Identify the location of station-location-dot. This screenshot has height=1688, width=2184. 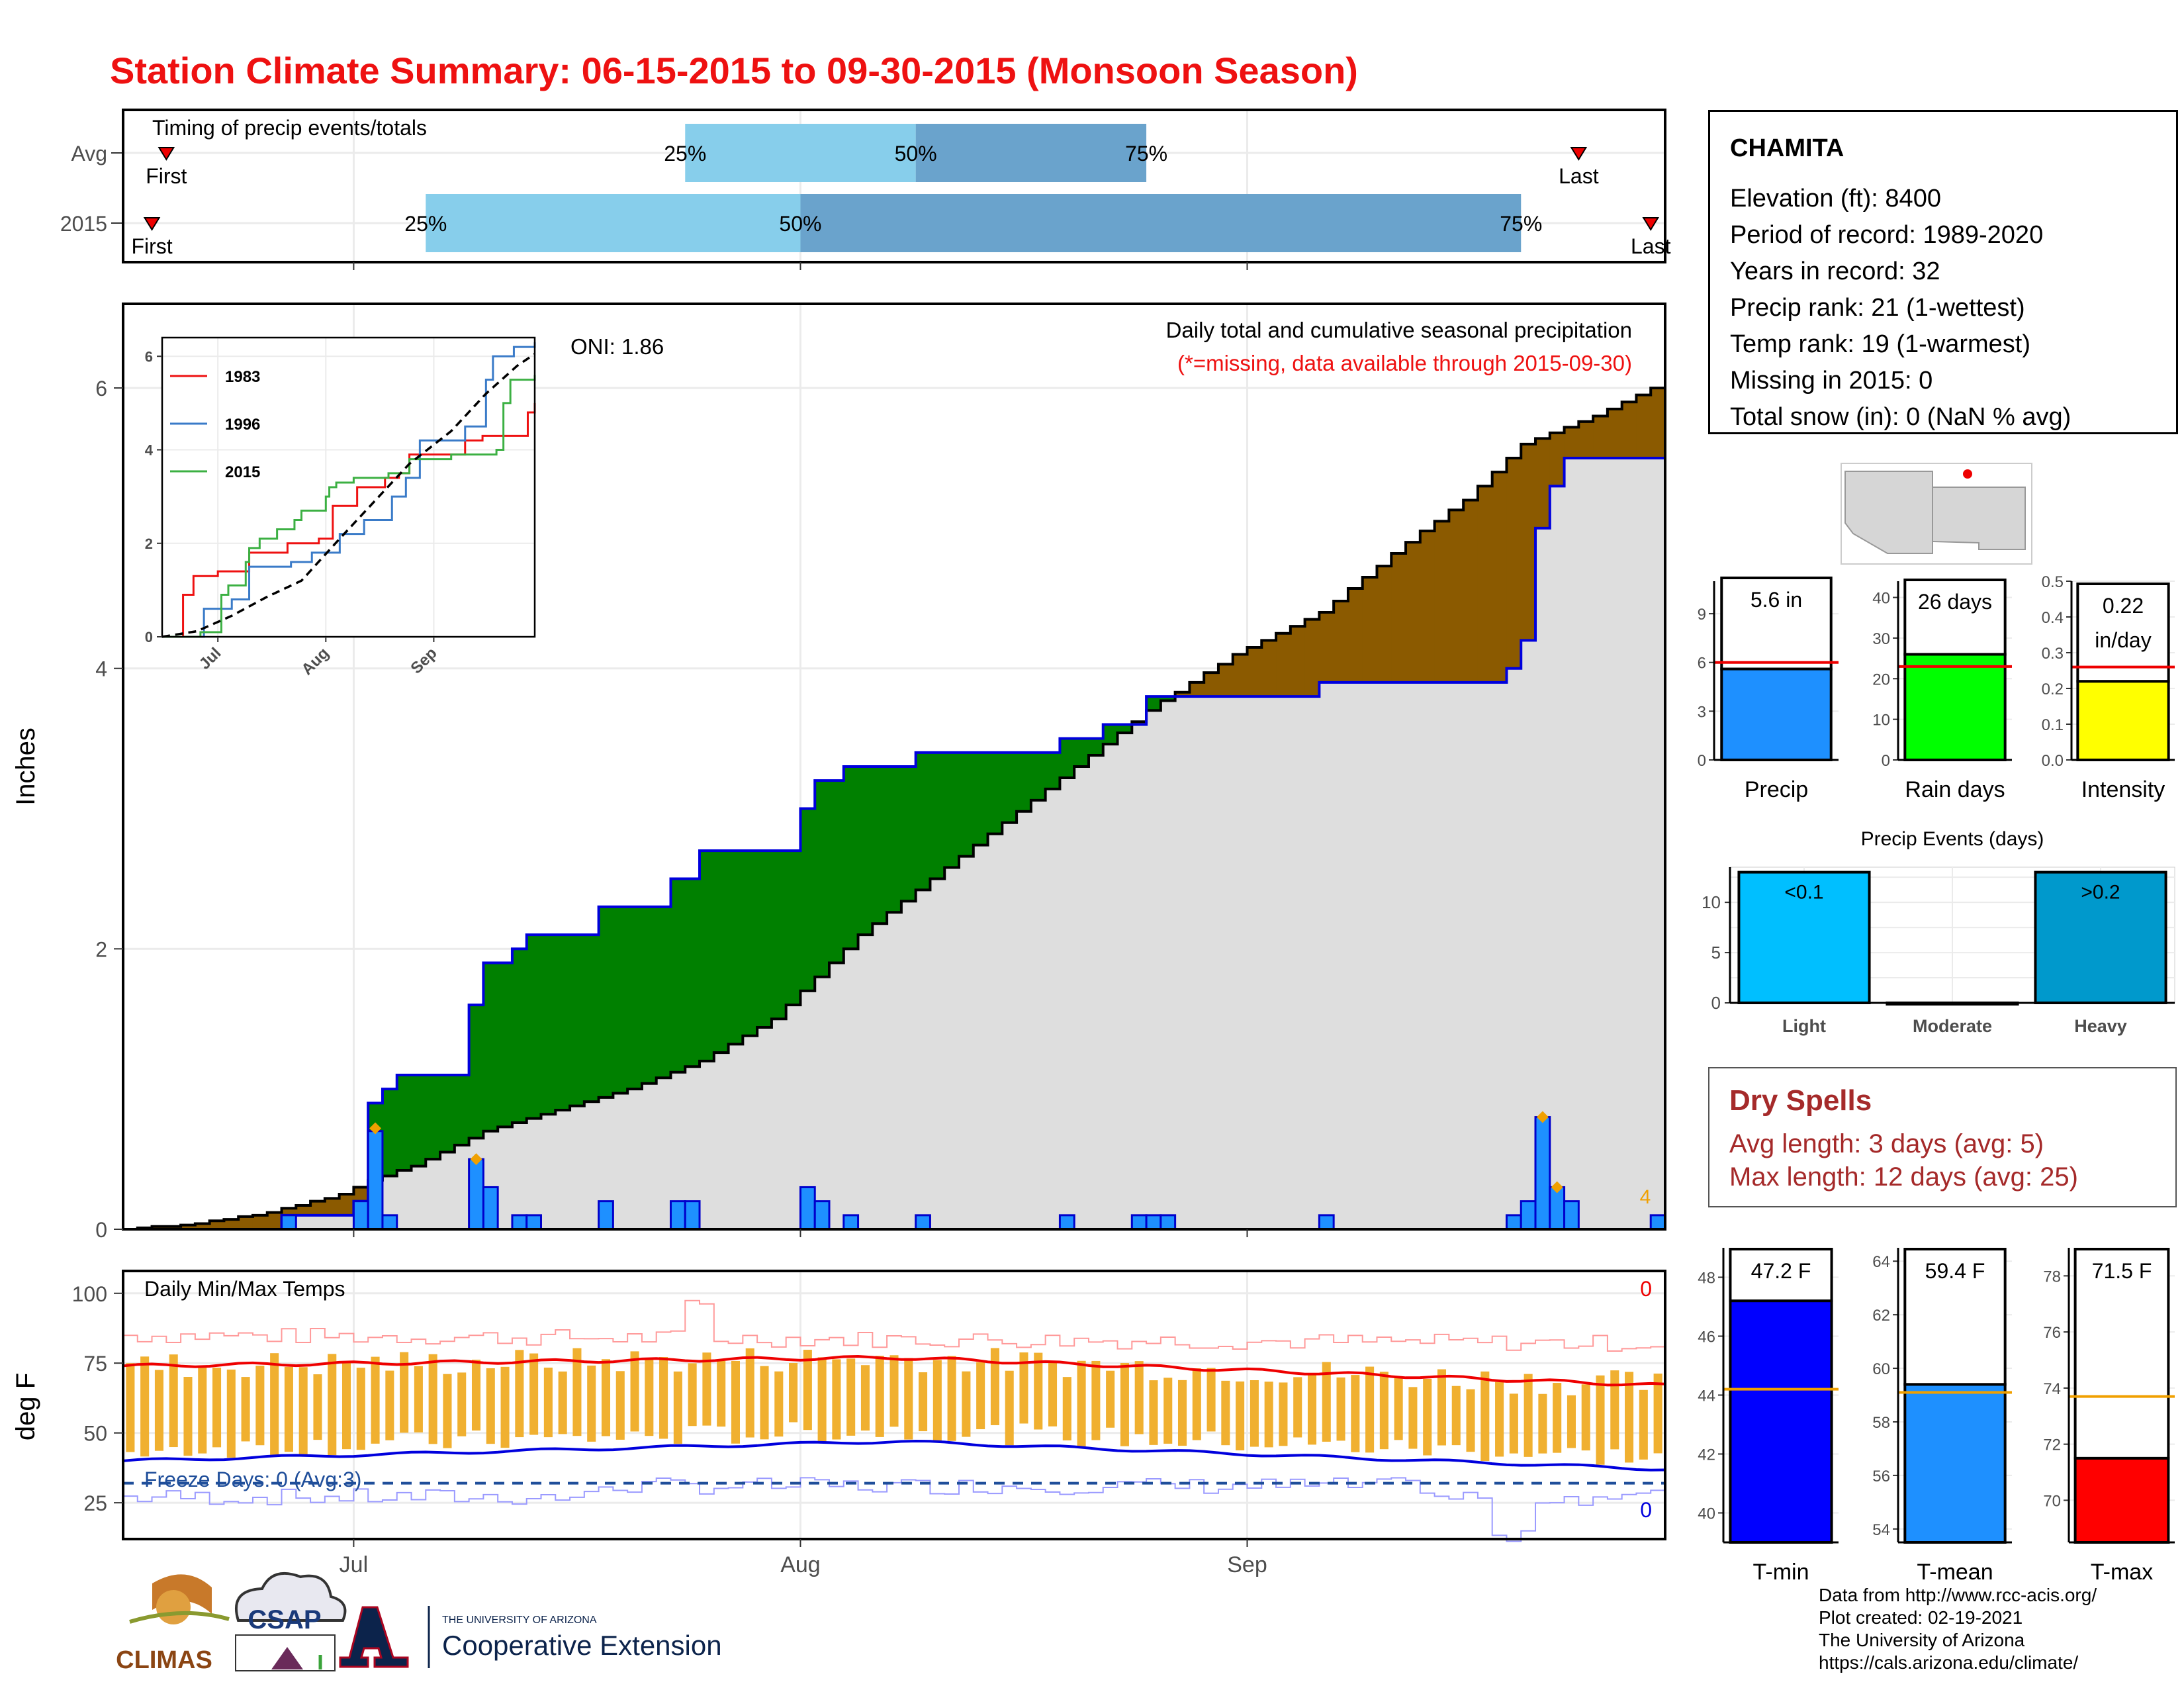
(1968, 474).